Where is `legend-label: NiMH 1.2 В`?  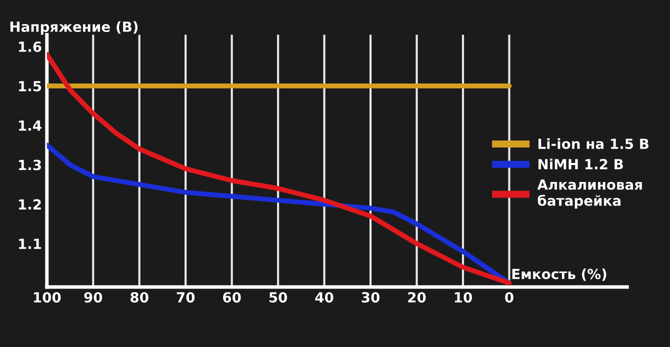
legend-label: NiMH 1.2 В is located at coordinates (580, 164).